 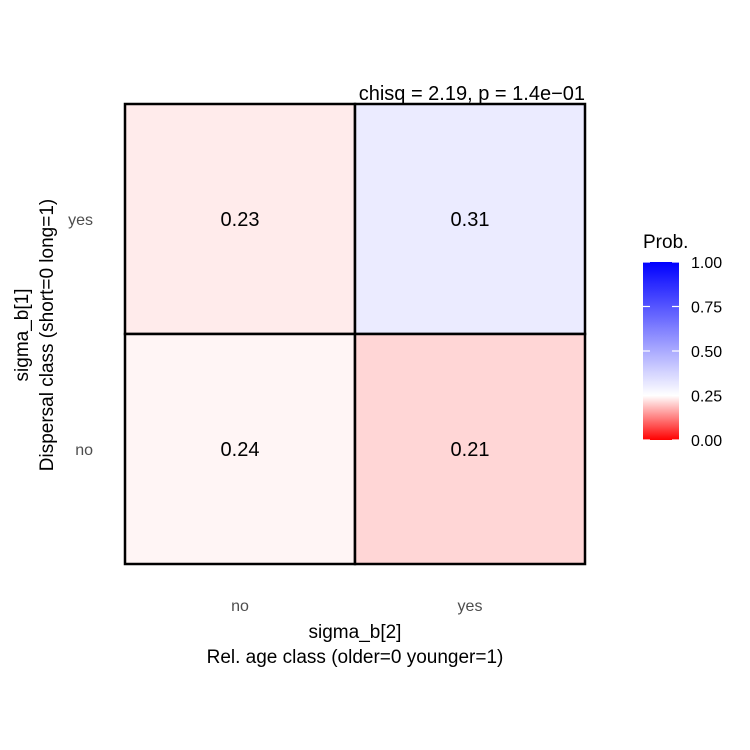 I want to click on heatmap-cell-no-no, so click(x=240, y=449).